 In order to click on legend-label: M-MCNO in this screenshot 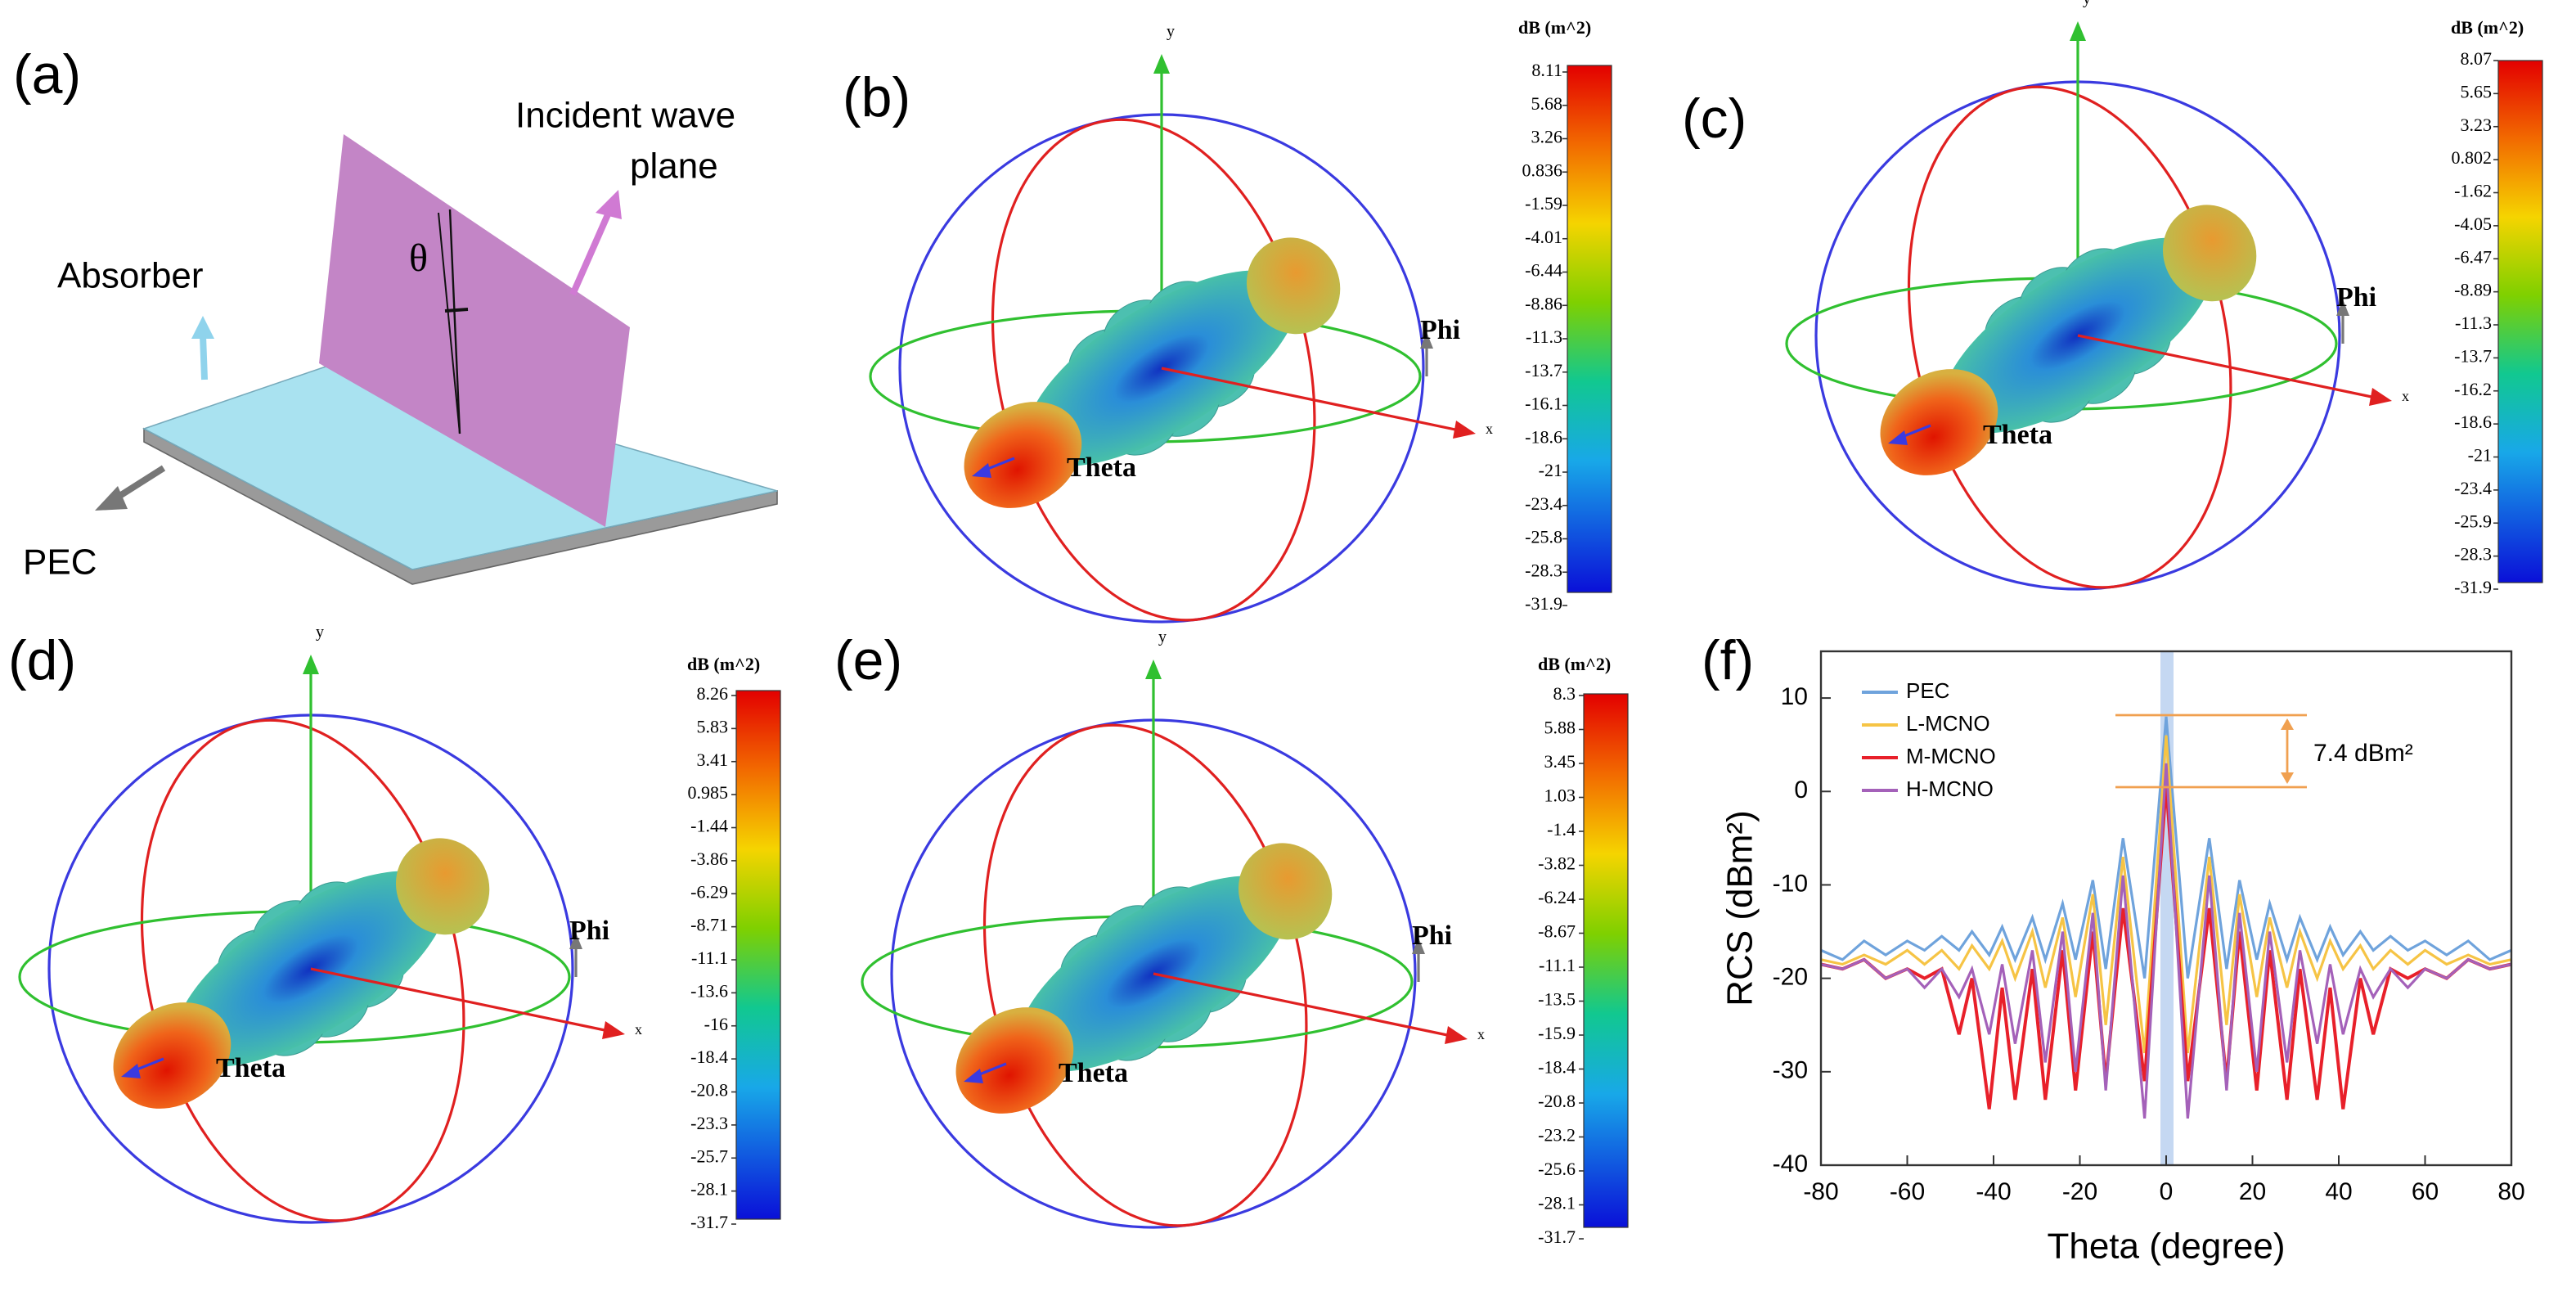, I will do `click(1951, 756)`.